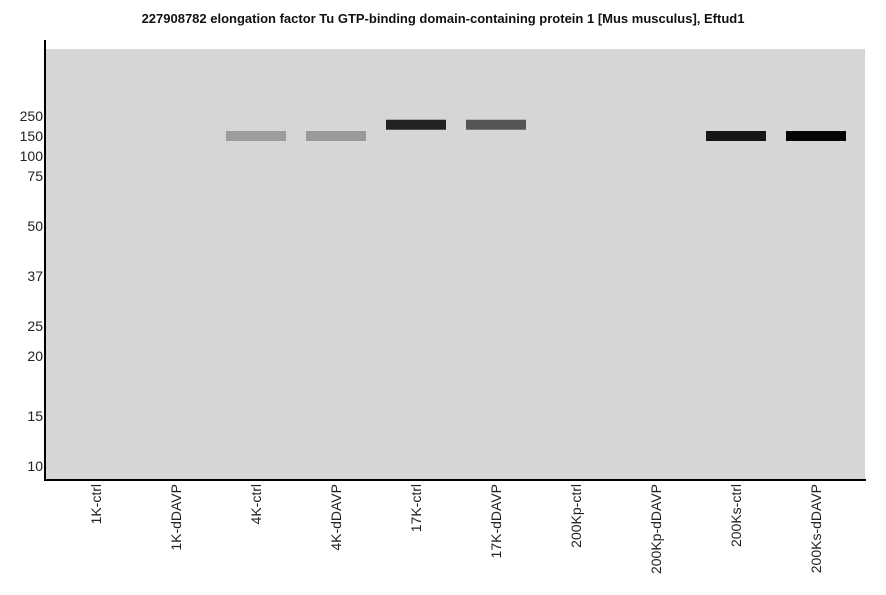 The image size is (886, 595). Describe the element at coordinates (32, 116) in the screenshot. I see `y-tick-label: 250` at that location.